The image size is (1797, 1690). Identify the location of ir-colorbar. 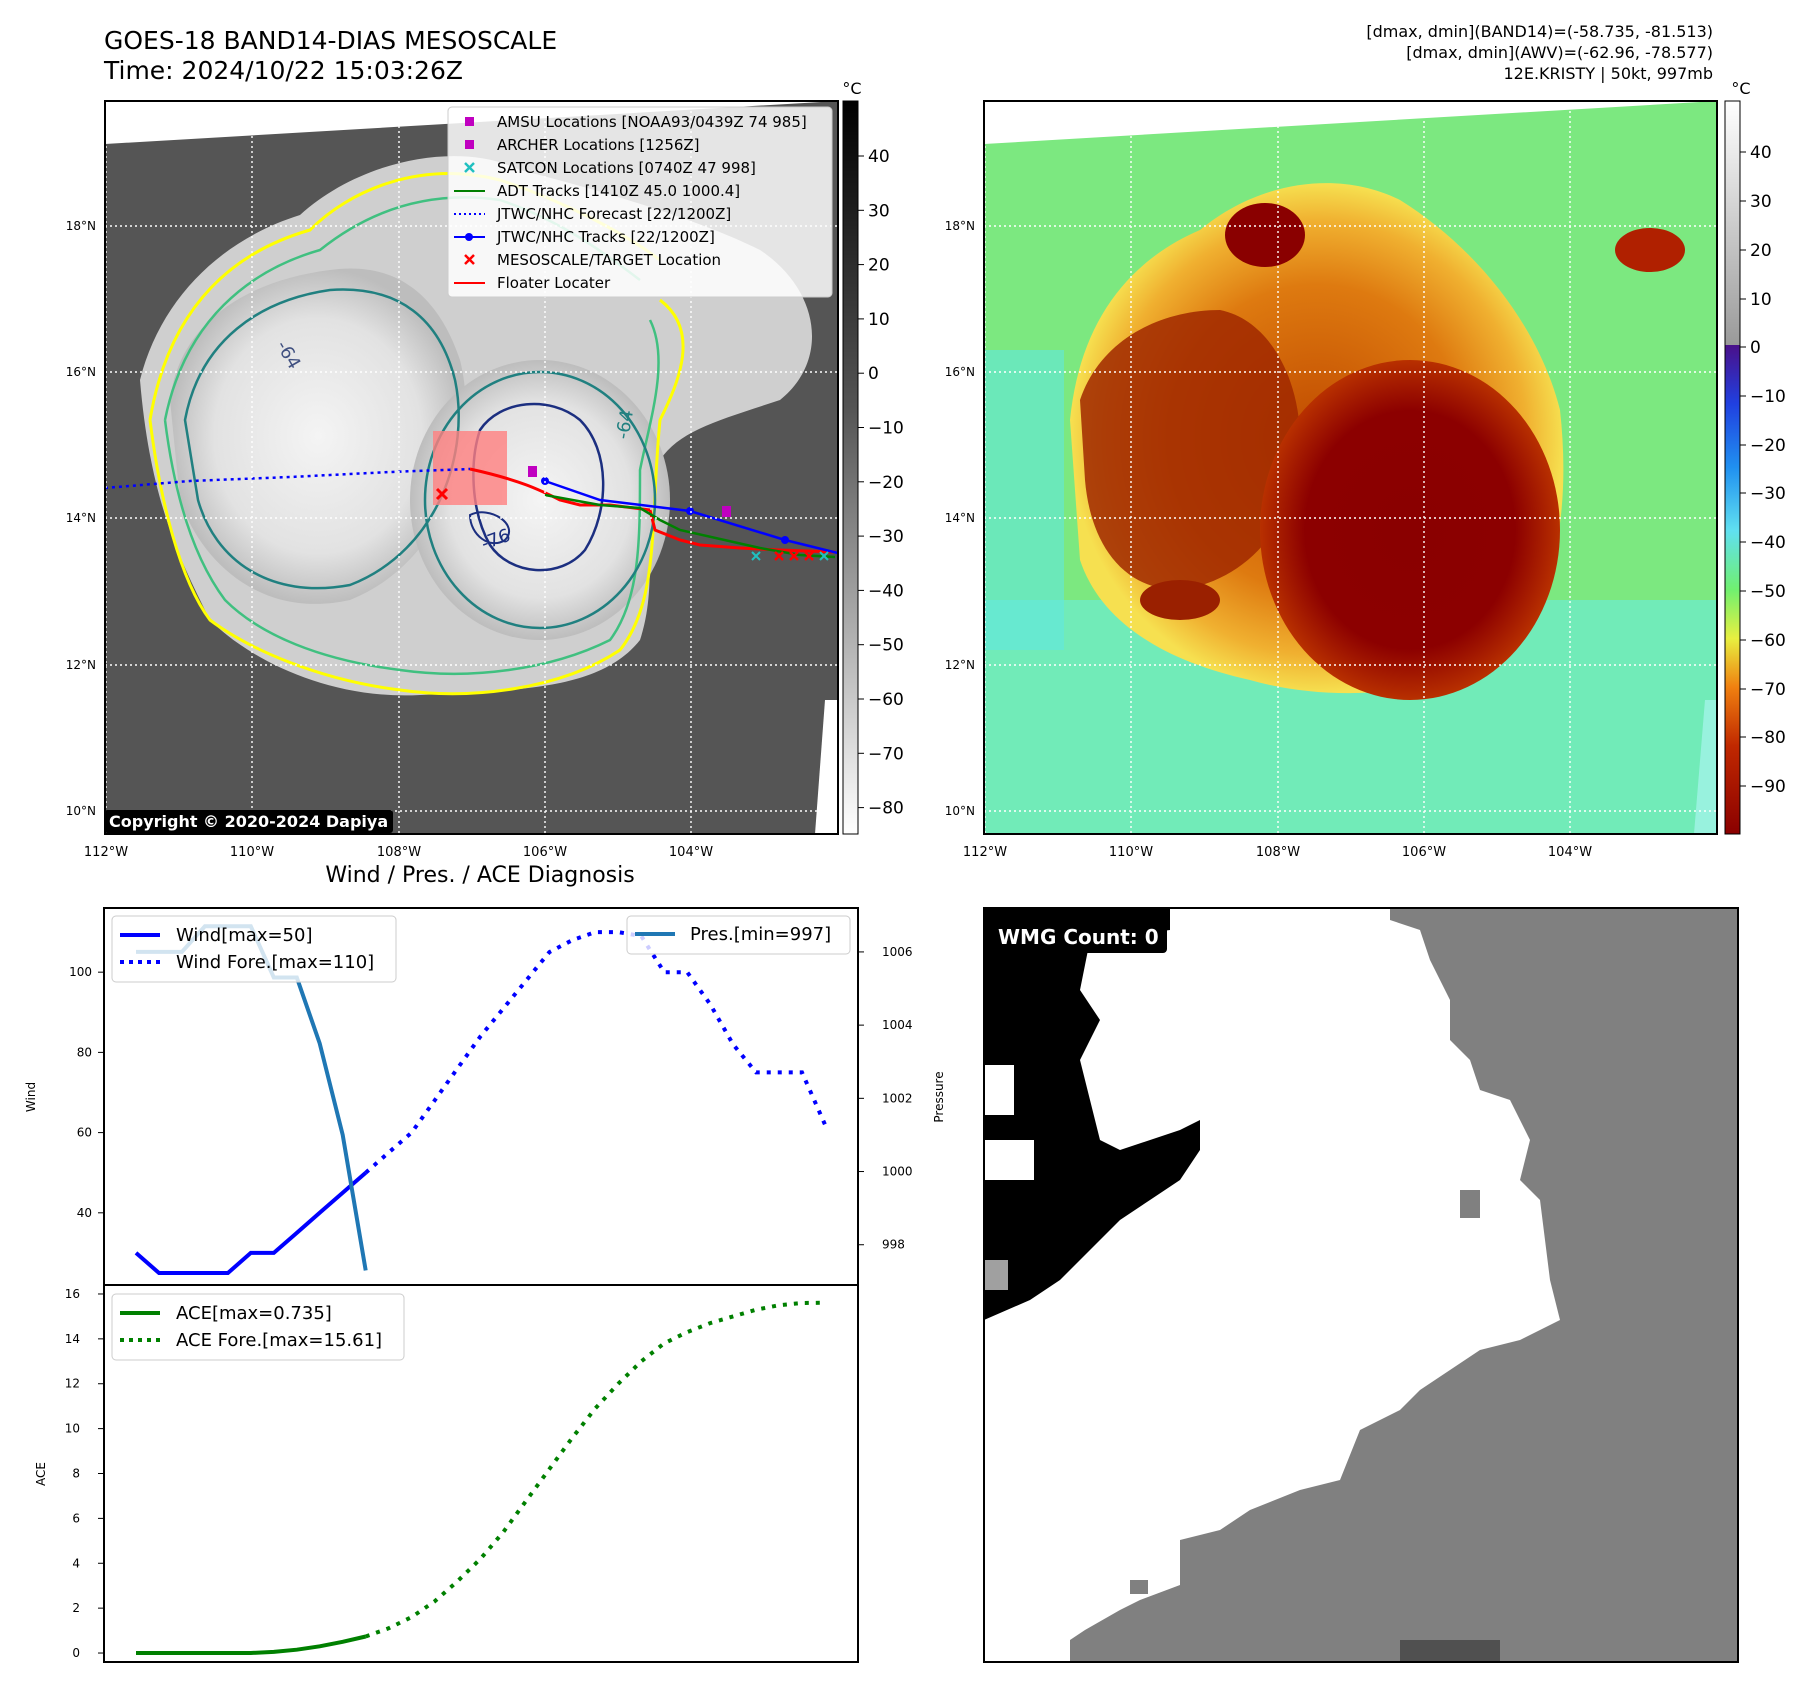
(850, 467).